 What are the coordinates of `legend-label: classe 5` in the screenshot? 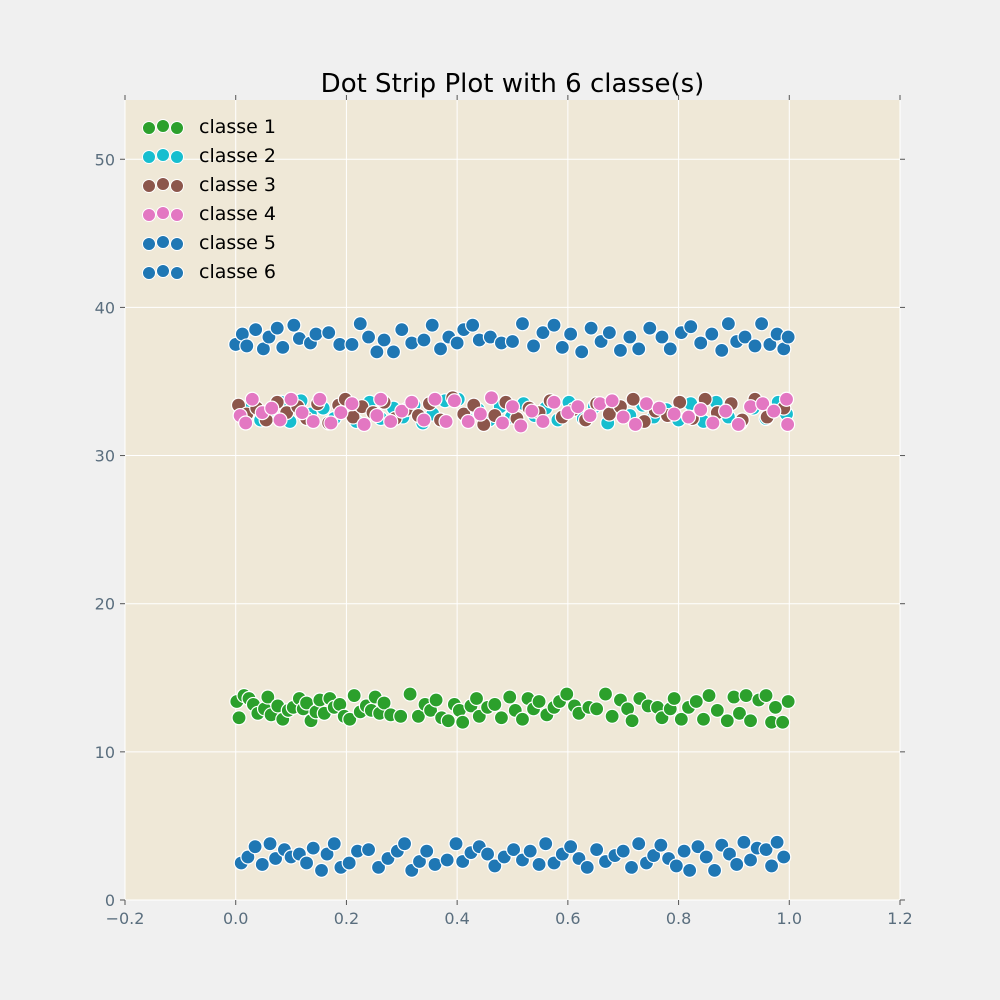 It's located at (237, 243).